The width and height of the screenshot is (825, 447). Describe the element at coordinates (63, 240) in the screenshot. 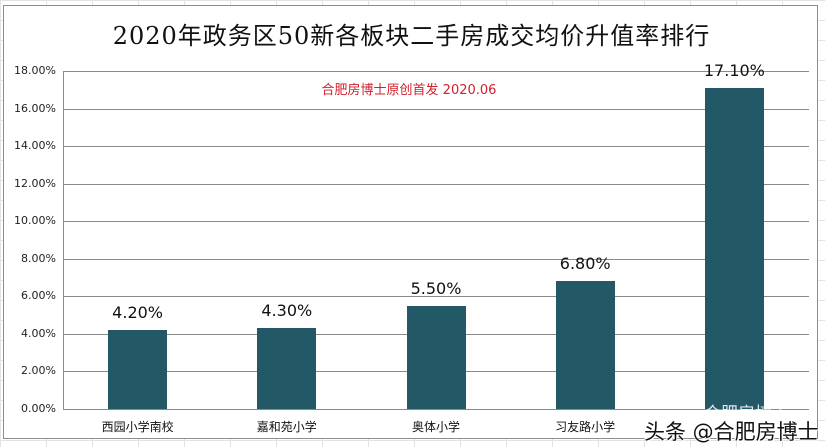

I see `y-axis-line` at that location.